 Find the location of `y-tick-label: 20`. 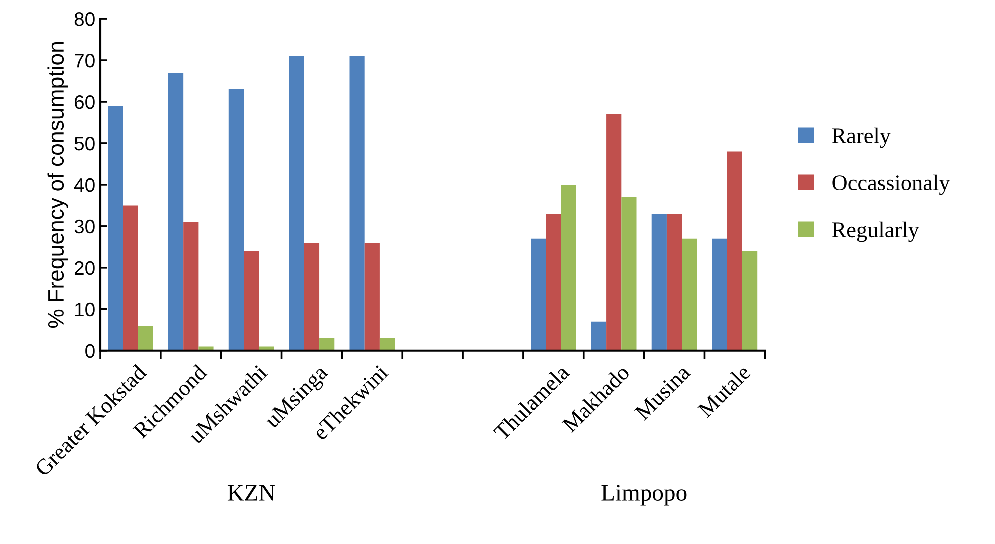

y-tick-label: 20 is located at coordinates (84, 268).